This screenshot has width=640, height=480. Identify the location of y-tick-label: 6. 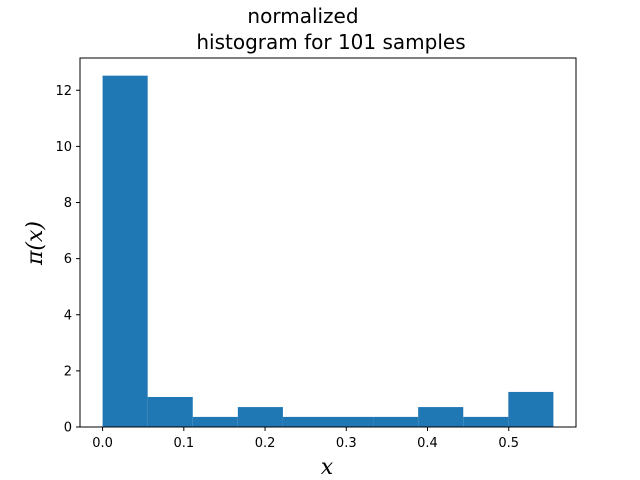
(68, 259).